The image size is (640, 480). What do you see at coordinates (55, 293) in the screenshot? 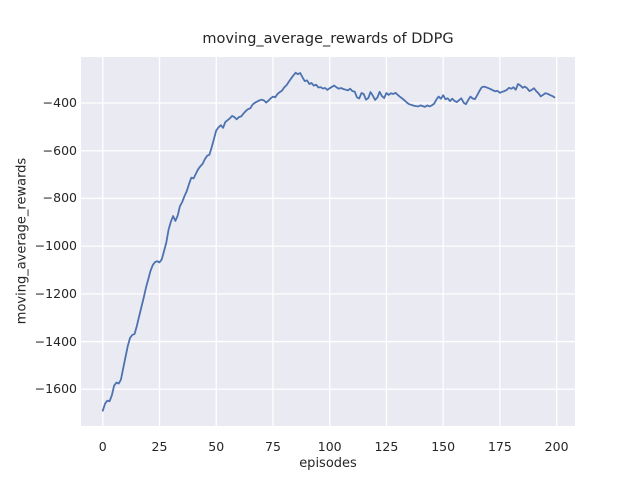
I see `y-tick-label: −1200` at bounding box center [55, 293].